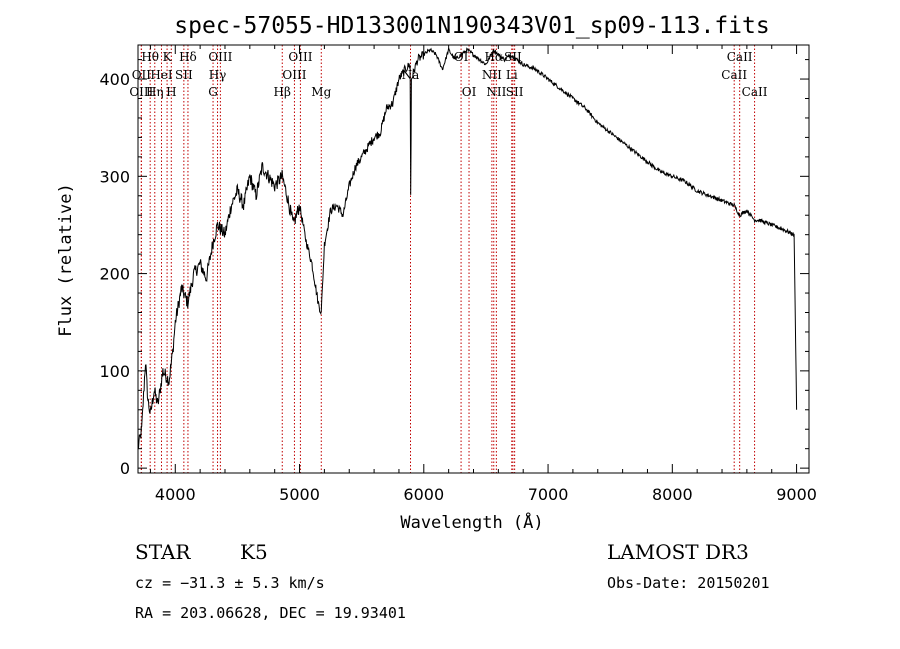  Describe the element at coordinates (548, 494) in the screenshot. I see `x-tick-label: 7000` at that location.